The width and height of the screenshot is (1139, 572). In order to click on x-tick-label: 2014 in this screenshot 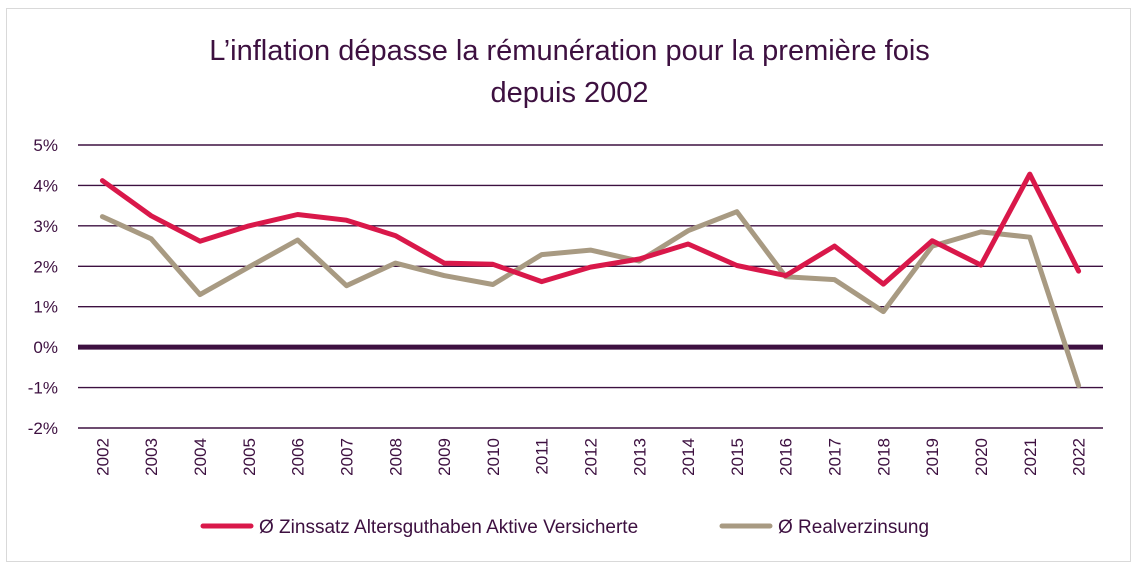, I will do `click(688, 457)`.